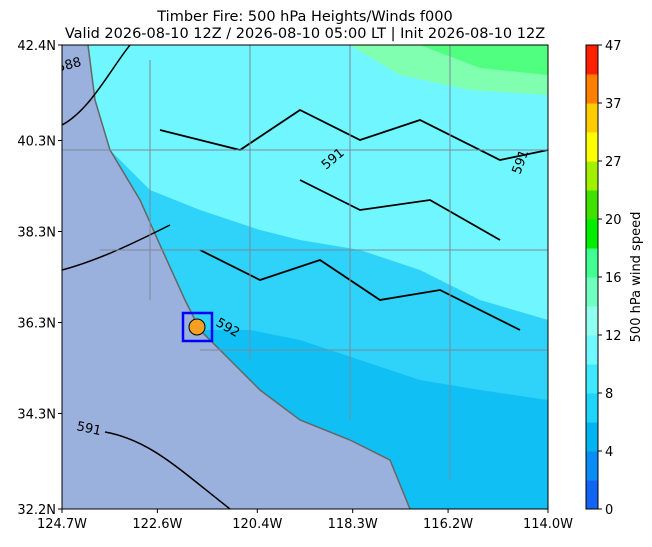 The image size is (652, 547). What do you see at coordinates (36, 142) in the screenshot?
I see `y-tick-label: 40.3N` at bounding box center [36, 142].